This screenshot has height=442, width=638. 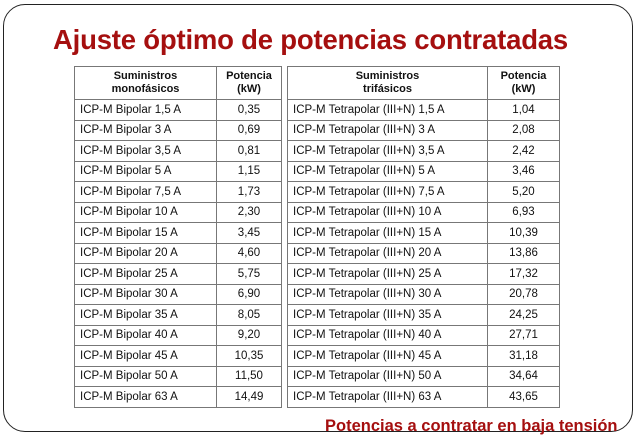 What do you see at coordinates (523, 192) in the screenshot?
I see `power-cell: 5,20` at bounding box center [523, 192].